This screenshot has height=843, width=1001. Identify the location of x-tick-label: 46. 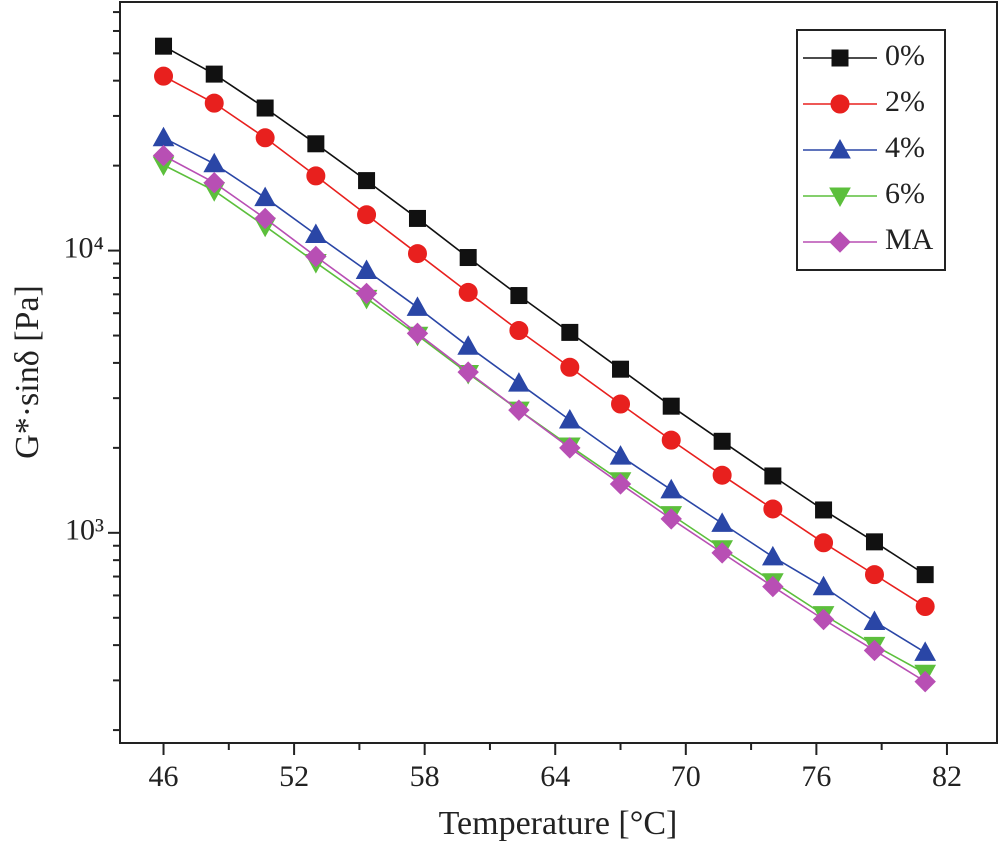
(164, 776).